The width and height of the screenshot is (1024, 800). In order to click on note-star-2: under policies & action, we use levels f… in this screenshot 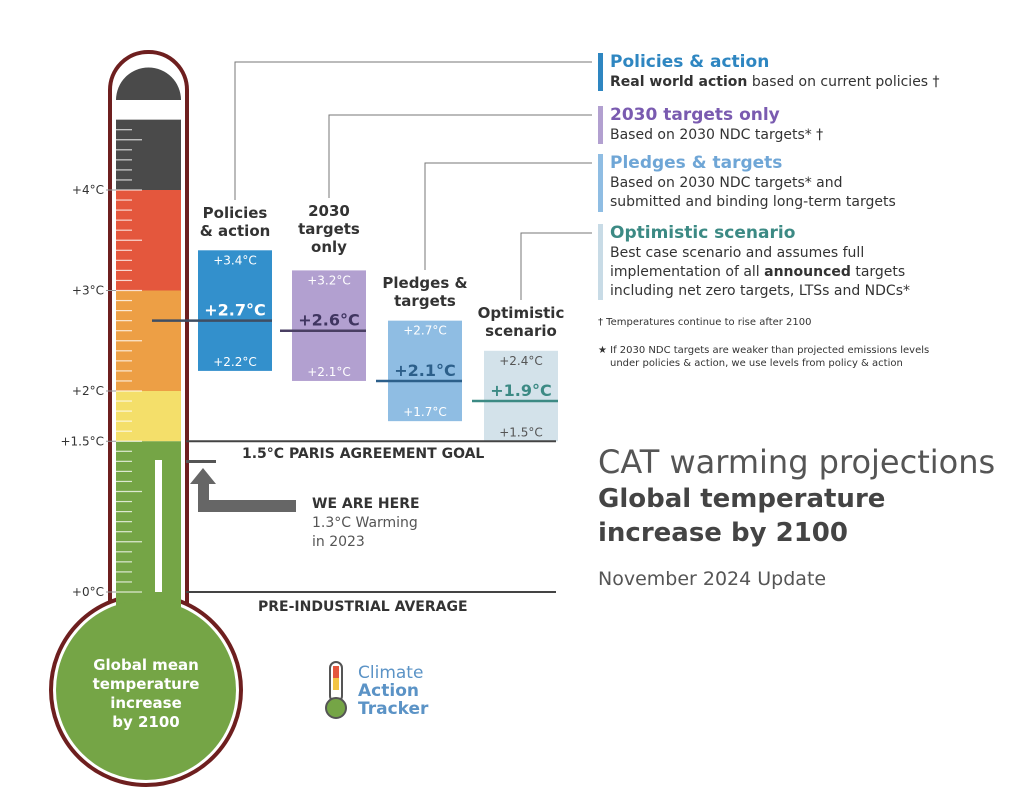, I will do `click(756, 363)`.